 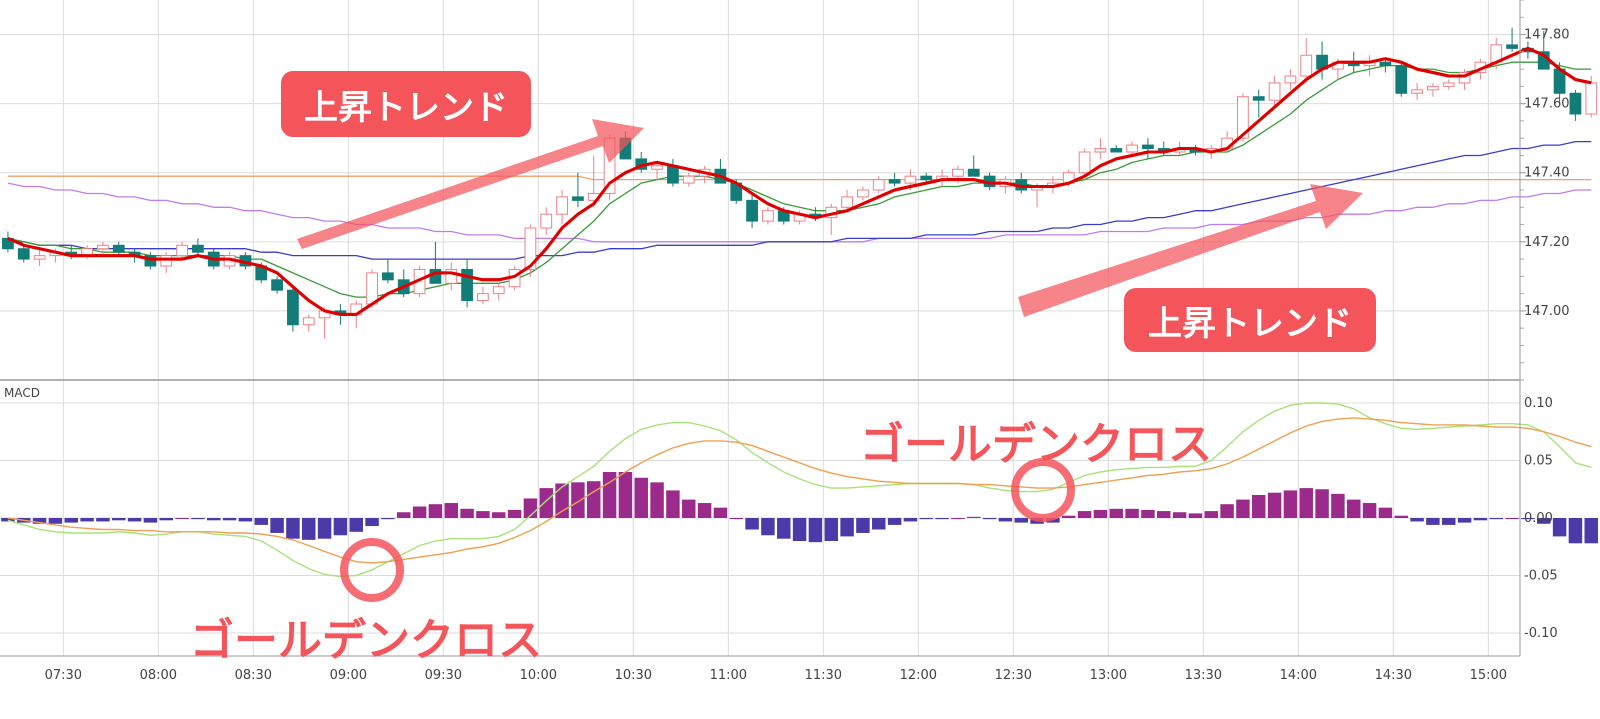 What do you see at coordinates (707, 530) in the screenshot?
I see `golden-cross-markers` at bounding box center [707, 530].